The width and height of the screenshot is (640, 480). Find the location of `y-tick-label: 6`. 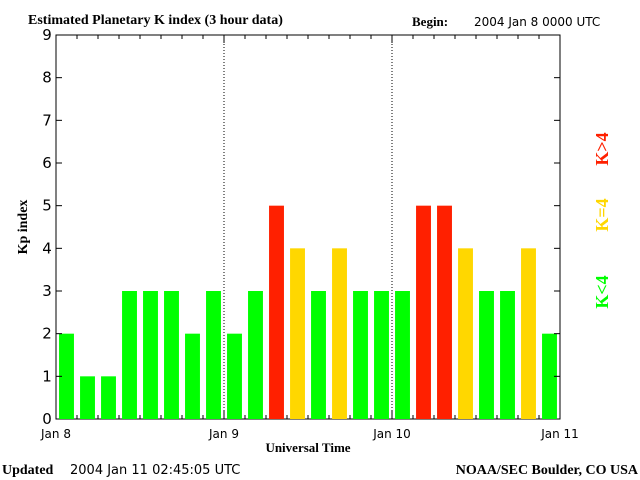

y-tick-label: 6 is located at coordinates (47, 163).